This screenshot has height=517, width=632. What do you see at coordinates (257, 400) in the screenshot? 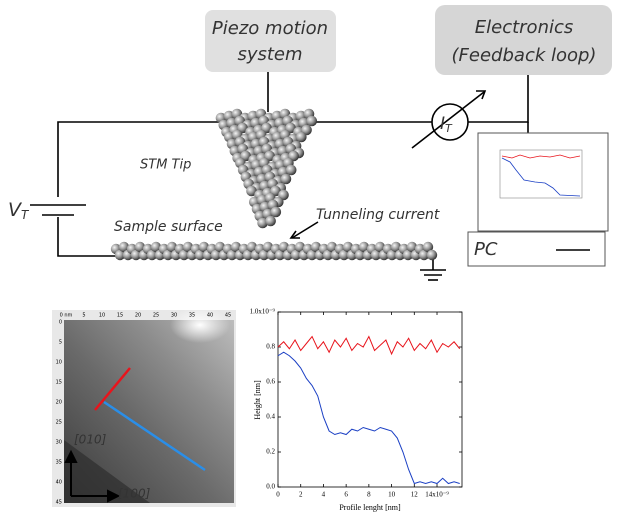
I see `y-axis-label: Height [nm]` at bounding box center [257, 400].